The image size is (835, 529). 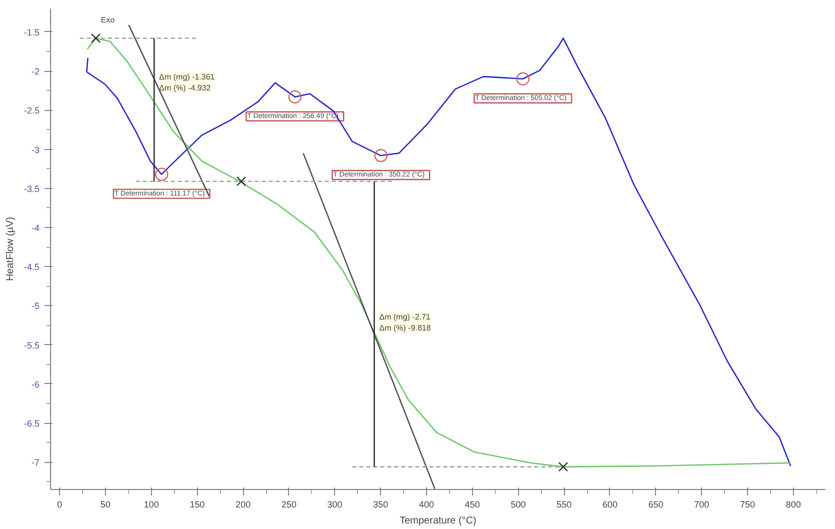 I want to click on x-tick-label: 50, so click(x=105, y=505).